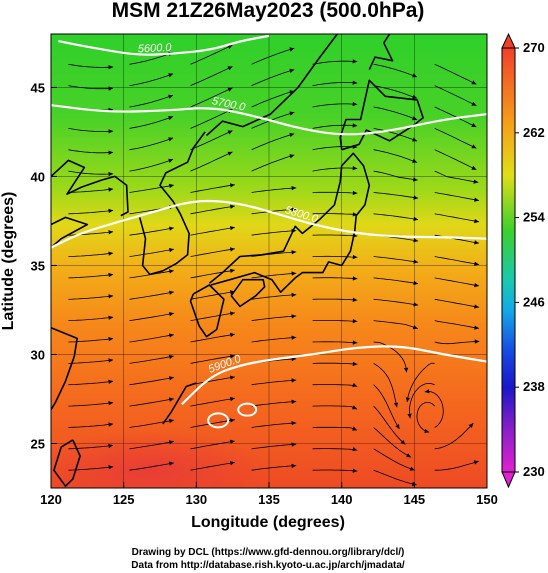 This screenshot has width=548, height=573. I want to click on coastline-china, so click(90, 188).